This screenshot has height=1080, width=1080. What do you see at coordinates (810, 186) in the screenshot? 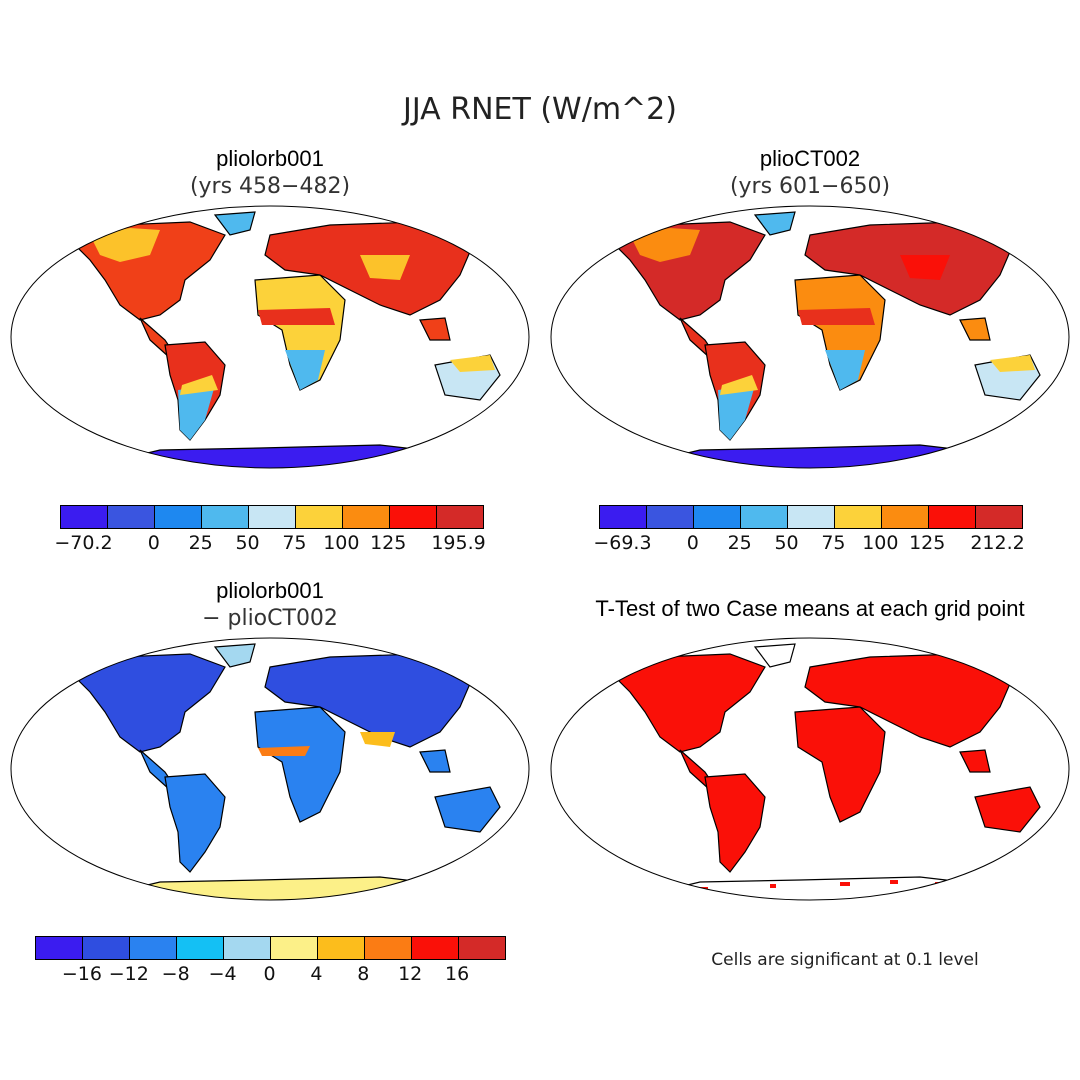
I see `panel2-subtitle: (yrs 601−650)` at bounding box center [810, 186].